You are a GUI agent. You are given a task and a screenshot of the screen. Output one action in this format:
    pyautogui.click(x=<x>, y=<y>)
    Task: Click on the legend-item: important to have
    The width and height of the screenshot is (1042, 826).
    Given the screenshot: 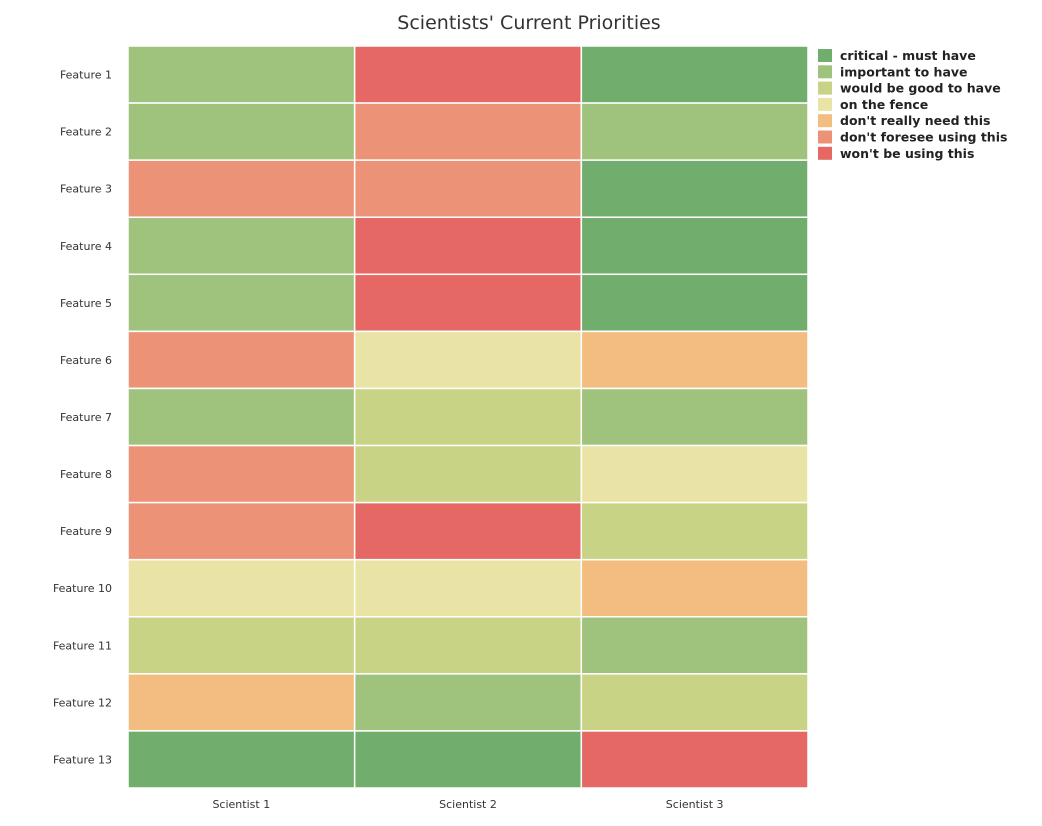 What is the action you would take?
    pyautogui.click(x=893, y=71)
    